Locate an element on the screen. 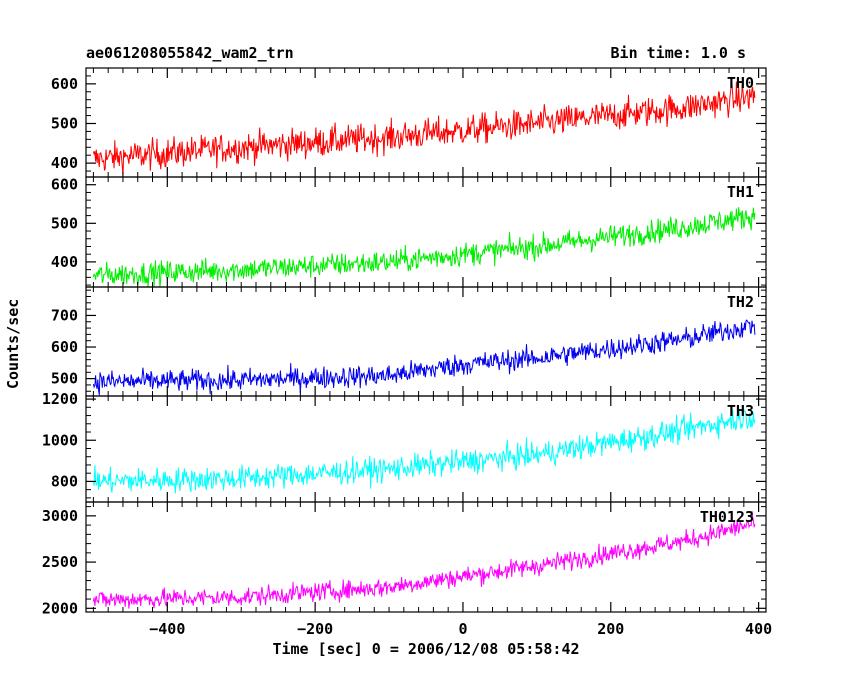 The width and height of the screenshot is (850, 680). panel-label-th3: TH3 is located at coordinates (740, 411).